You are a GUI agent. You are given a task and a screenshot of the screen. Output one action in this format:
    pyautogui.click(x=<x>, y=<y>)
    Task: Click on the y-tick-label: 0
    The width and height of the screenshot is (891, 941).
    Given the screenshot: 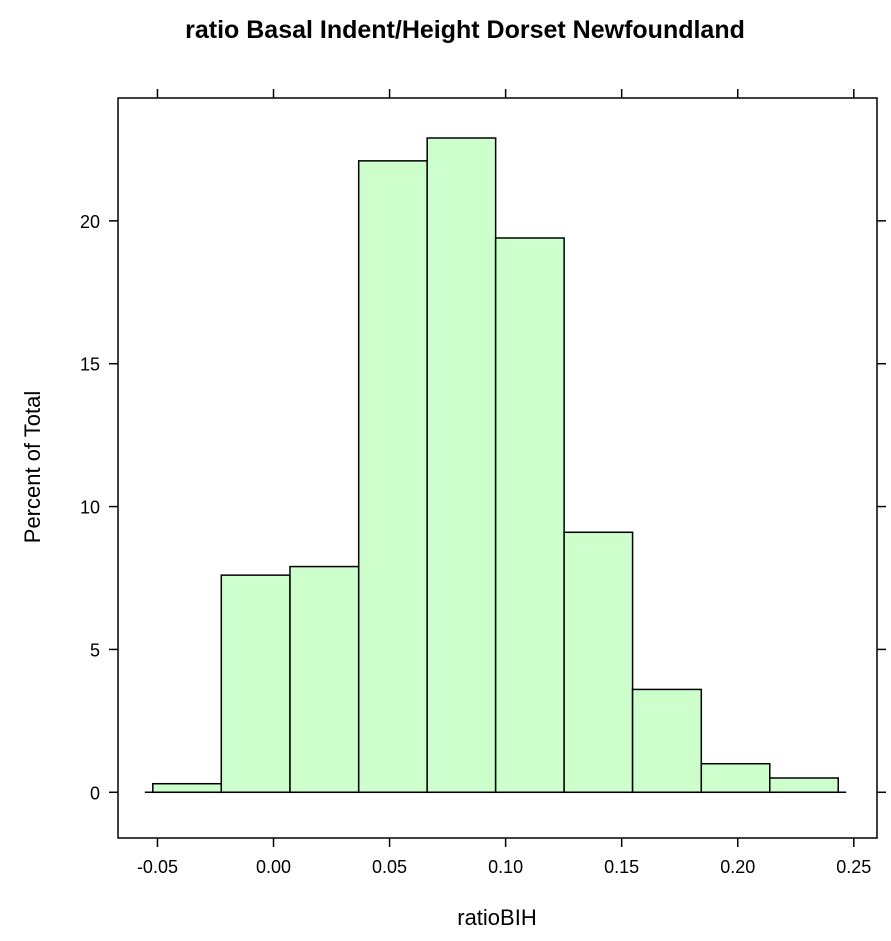 What is the action you would take?
    pyautogui.click(x=95, y=793)
    